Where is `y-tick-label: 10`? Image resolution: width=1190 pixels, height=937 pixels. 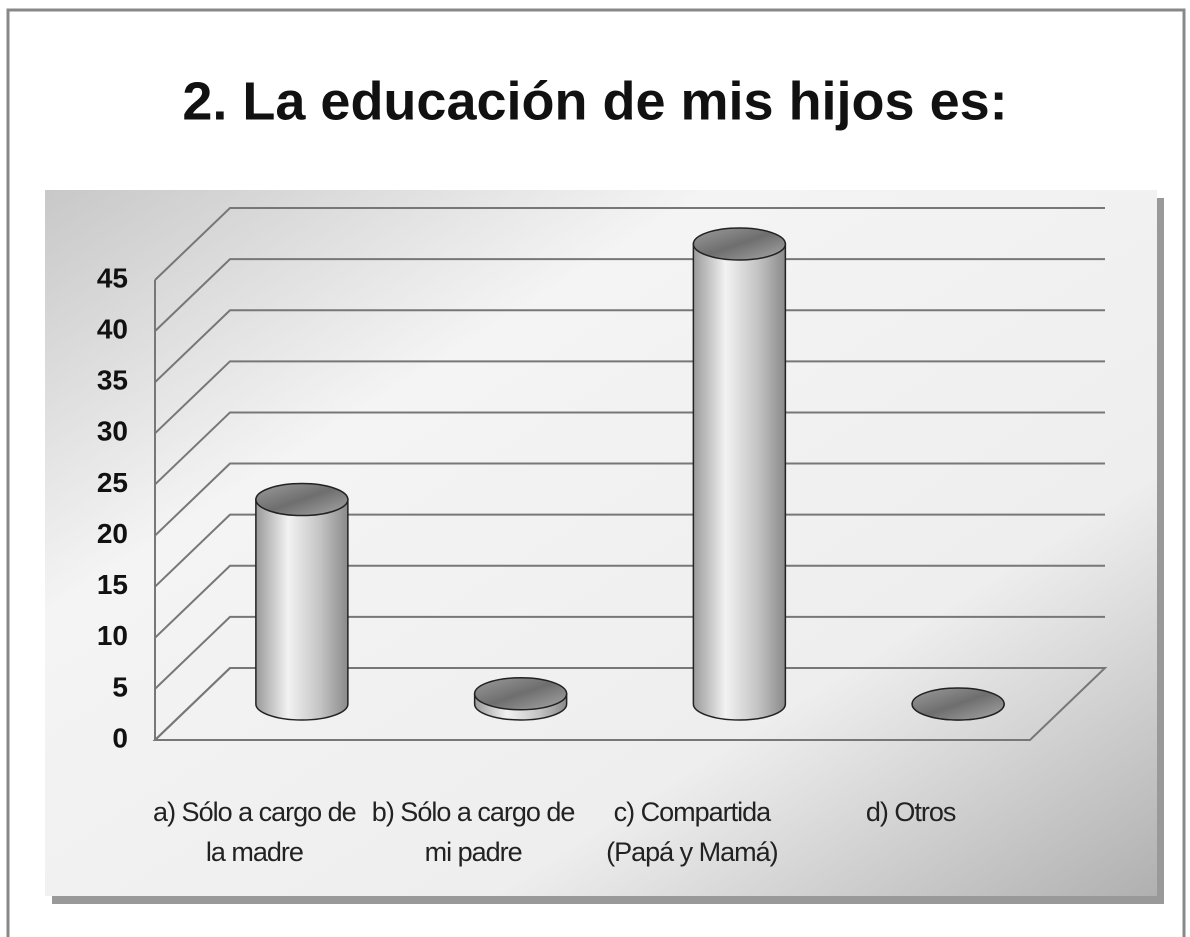
y-tick-label: 10 is located at coordinates (112, 635).